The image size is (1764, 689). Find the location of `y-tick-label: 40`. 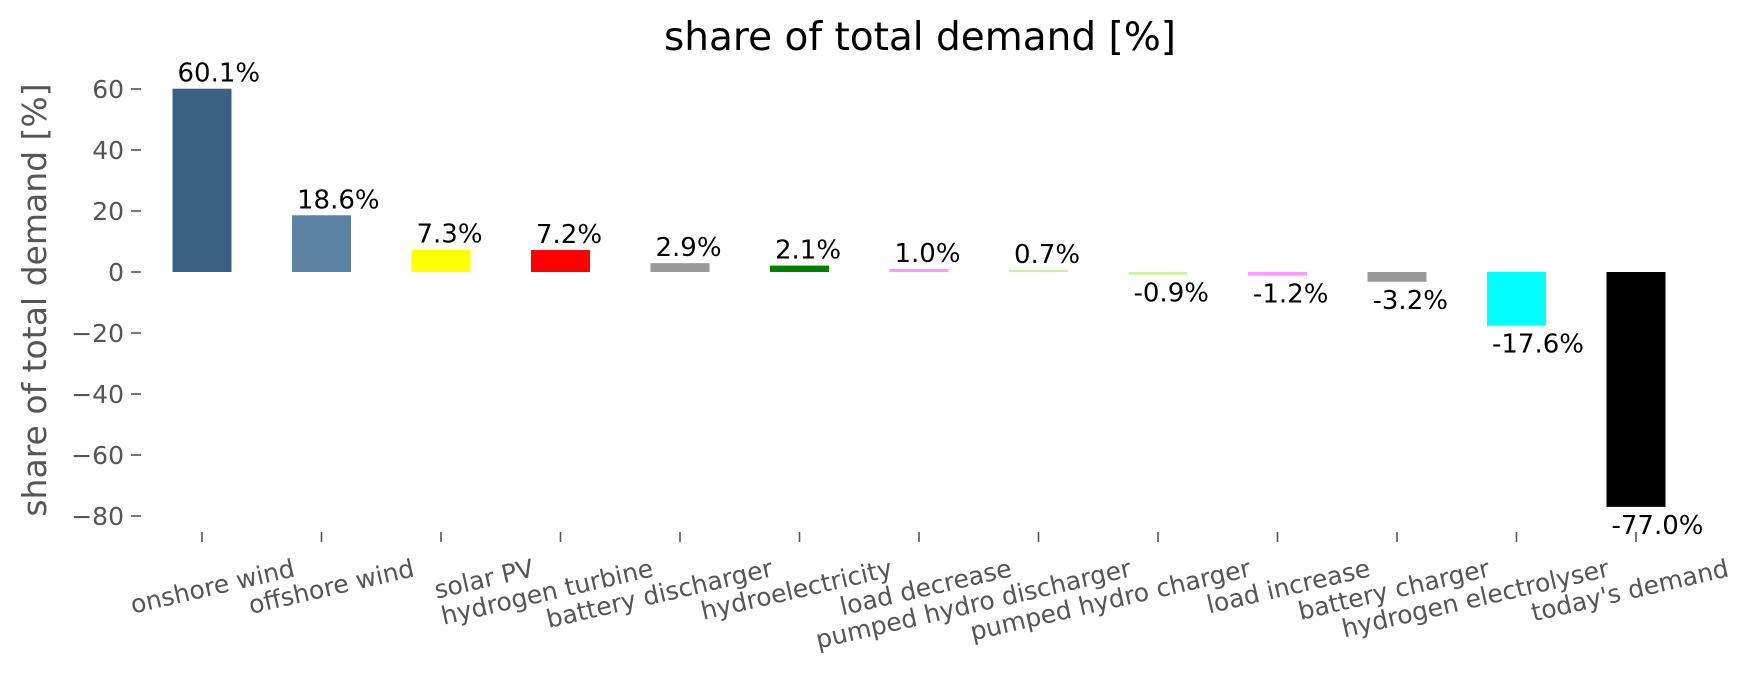

y-tick-label: 40 is located at coordinates (108, 150).